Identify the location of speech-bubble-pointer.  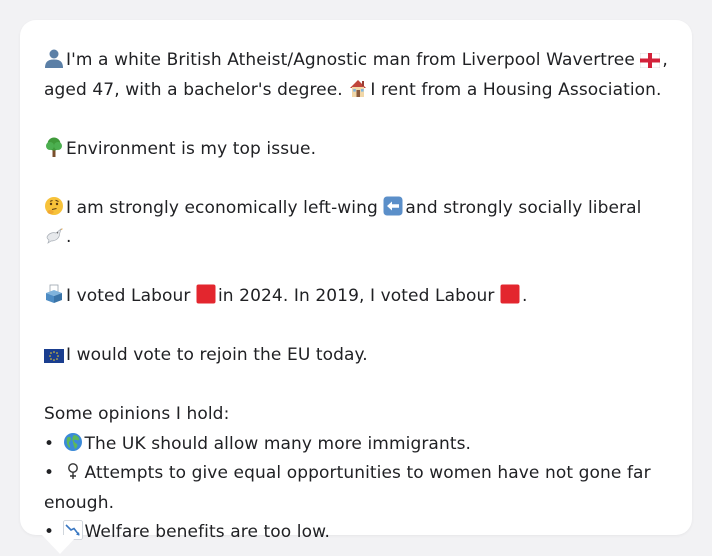
(60, 544).